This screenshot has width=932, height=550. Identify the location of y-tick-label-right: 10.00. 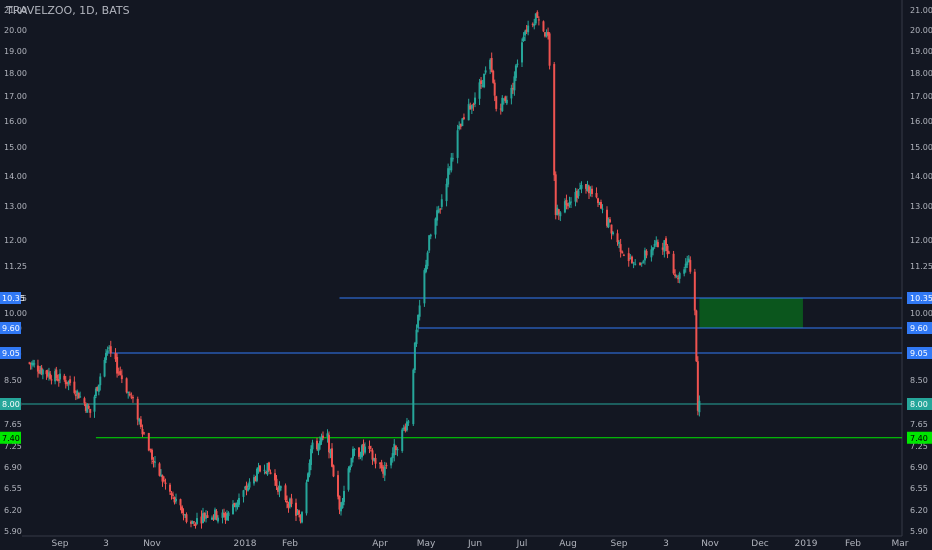
(921, 313).